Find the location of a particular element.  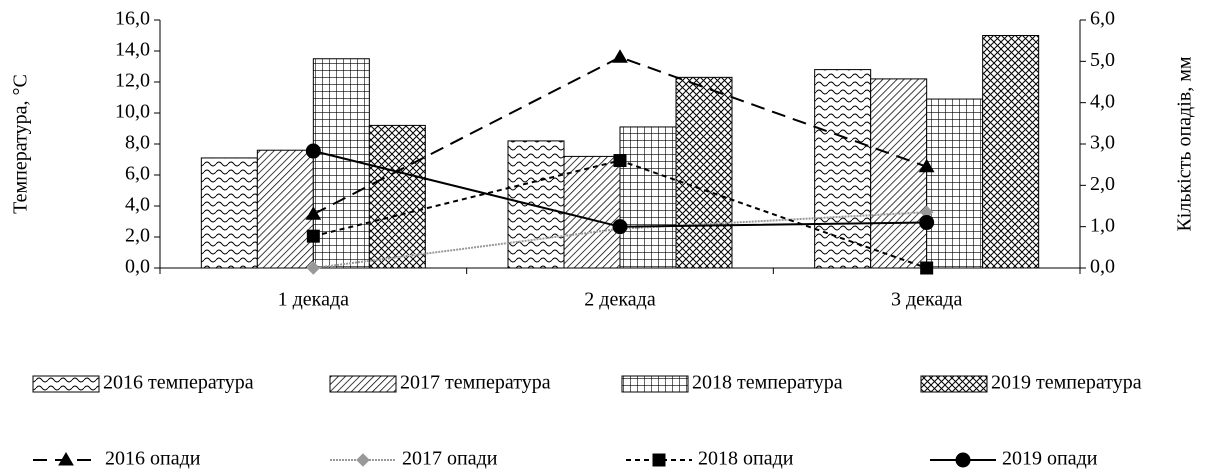

y-tick-label: 2,0 is located at coordinates (137, 236).